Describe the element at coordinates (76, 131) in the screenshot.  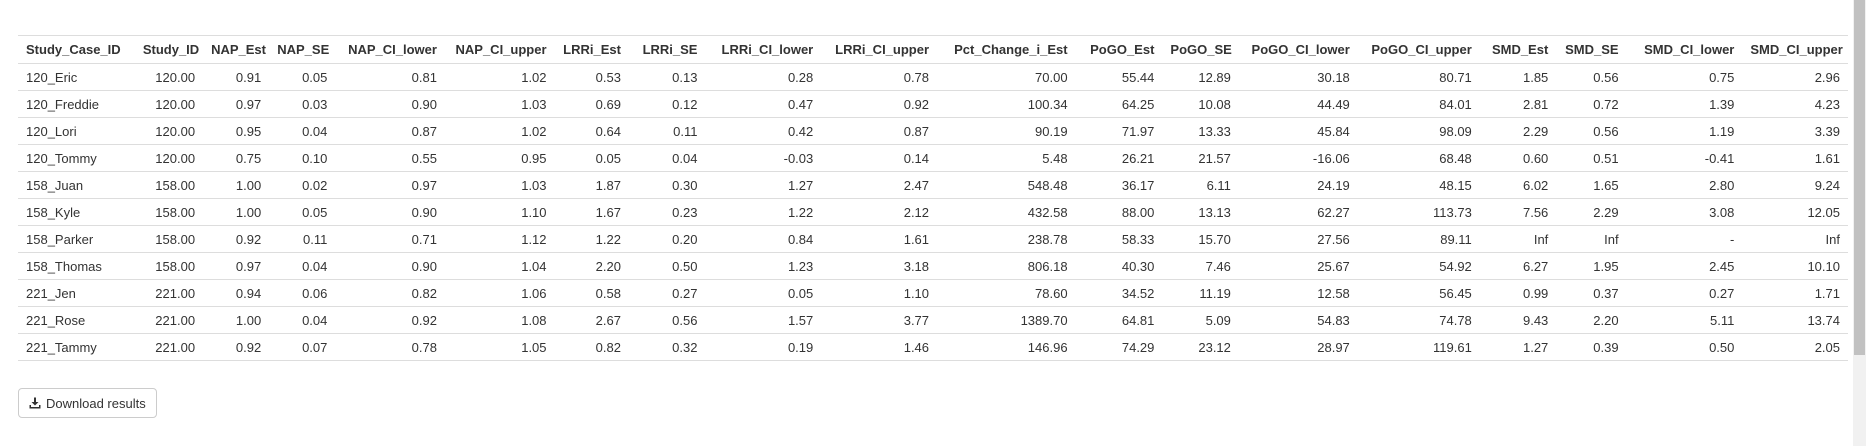
I see `table-cell: 120_Lori` at that location.